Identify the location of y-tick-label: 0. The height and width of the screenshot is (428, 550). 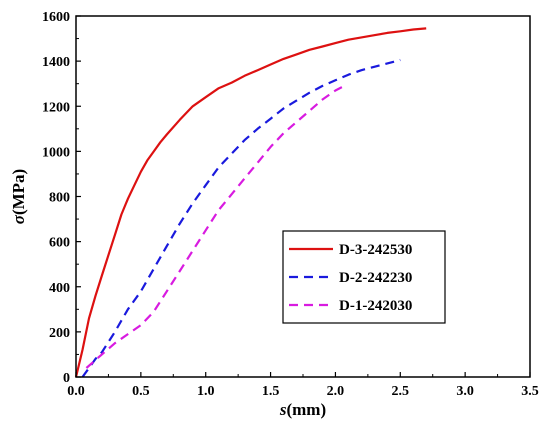
(66, 378).